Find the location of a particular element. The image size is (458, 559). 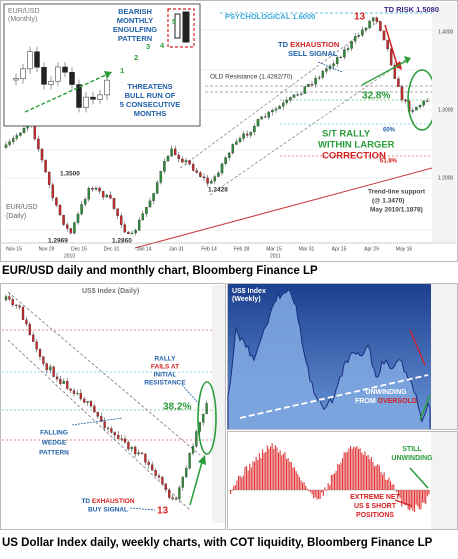

count: 3 is located at coordinates (148, 46).